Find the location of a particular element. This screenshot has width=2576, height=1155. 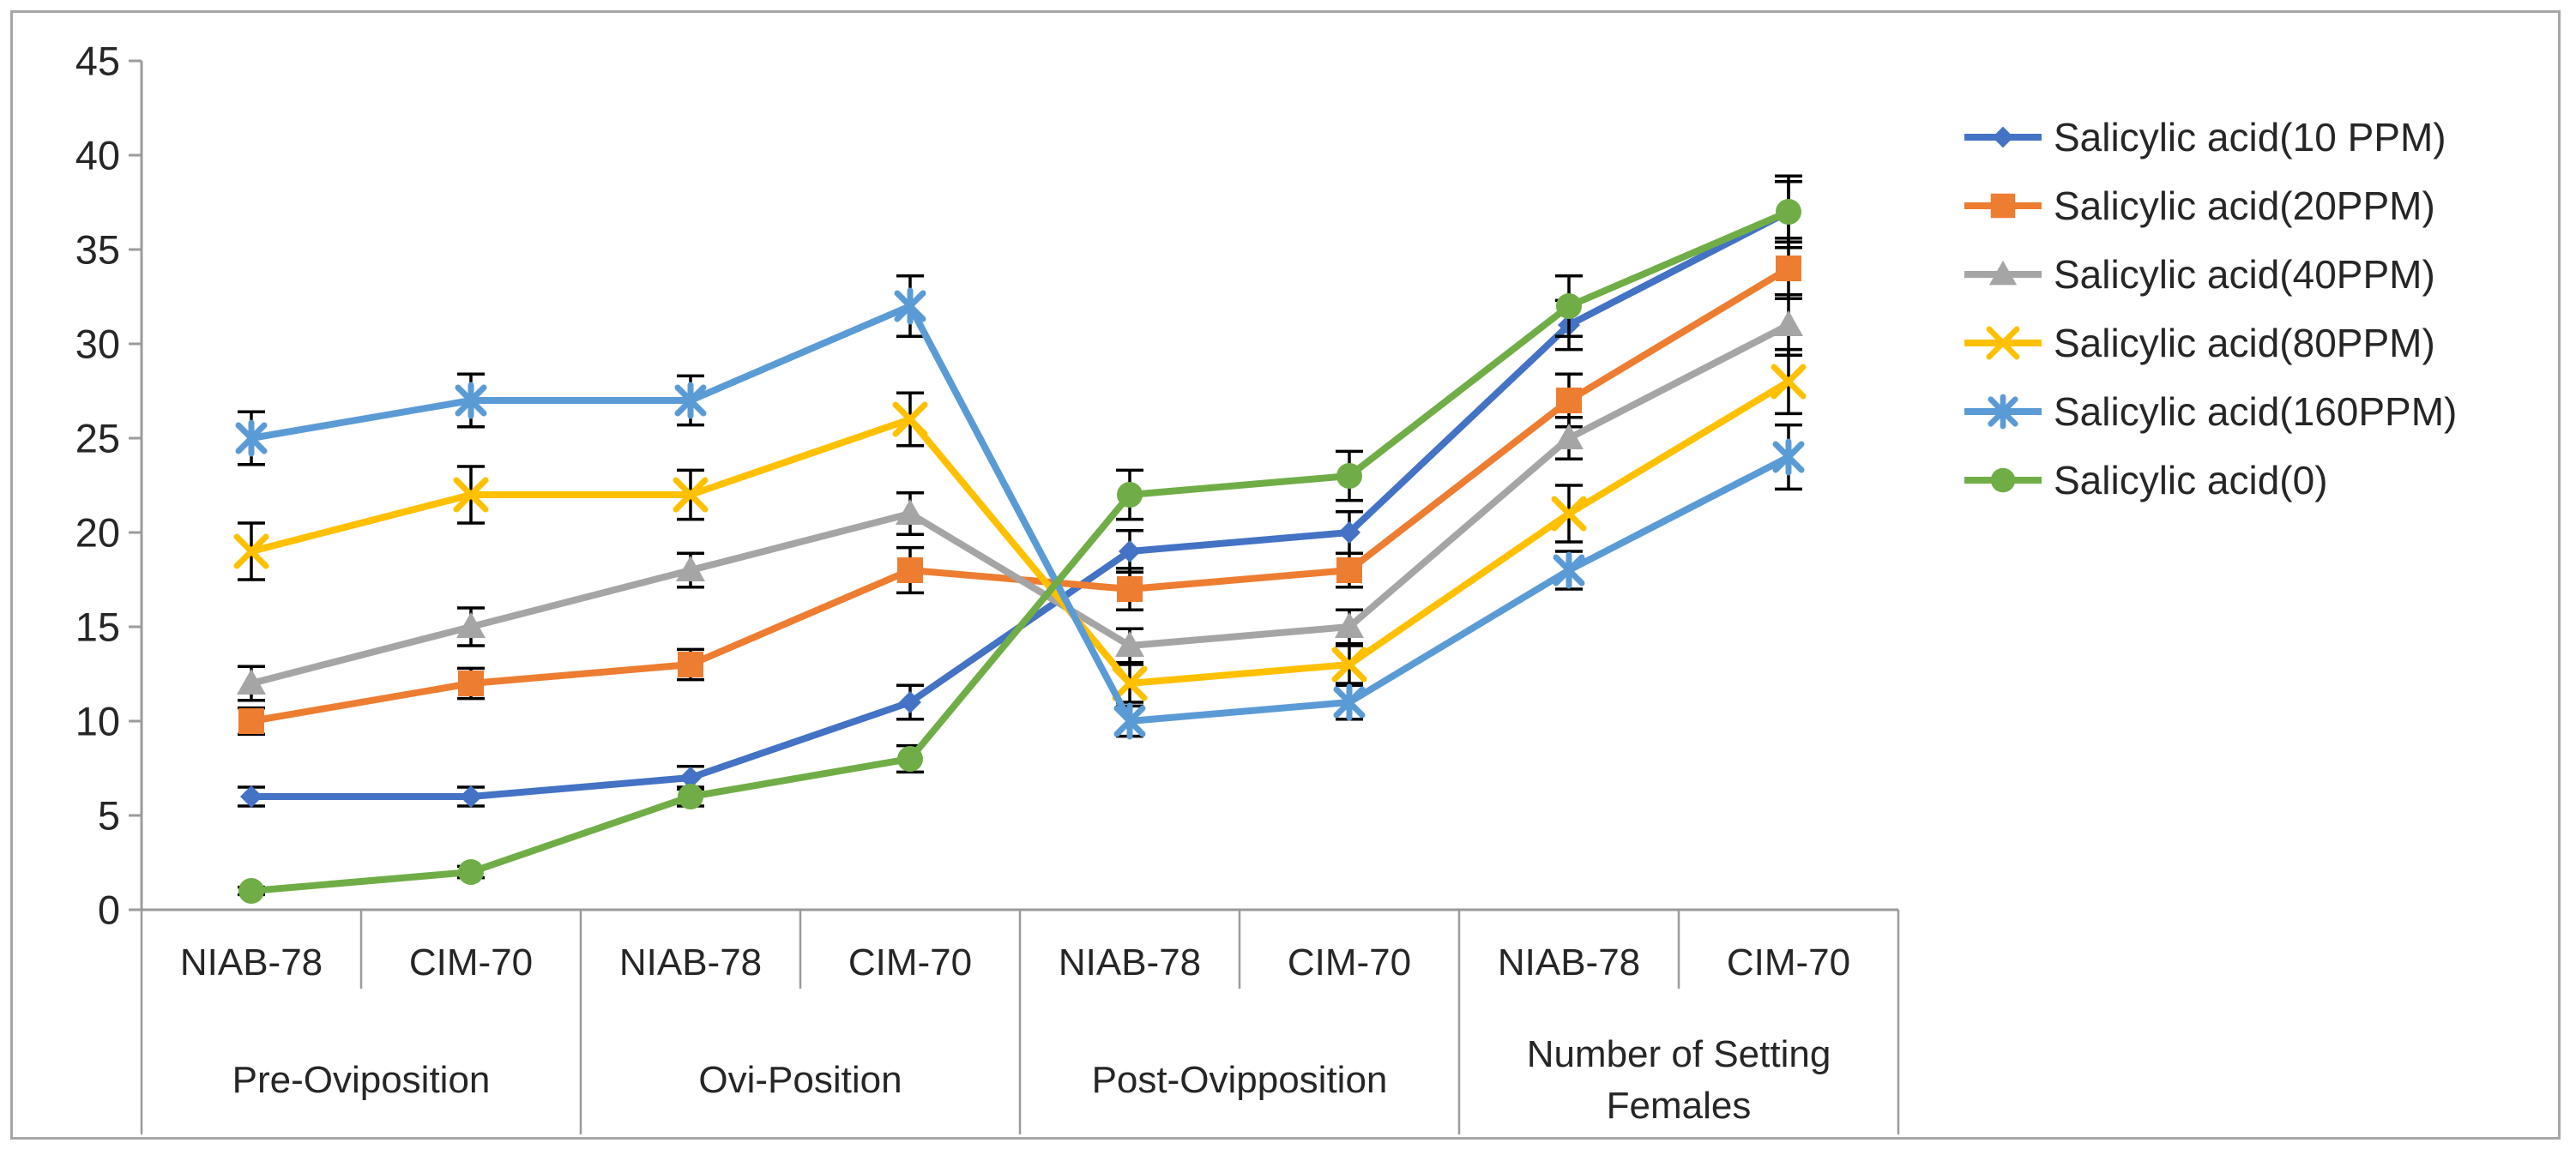

legend-item: Salicylic acid(10 PPM) is located at coordinates (2210, 137).